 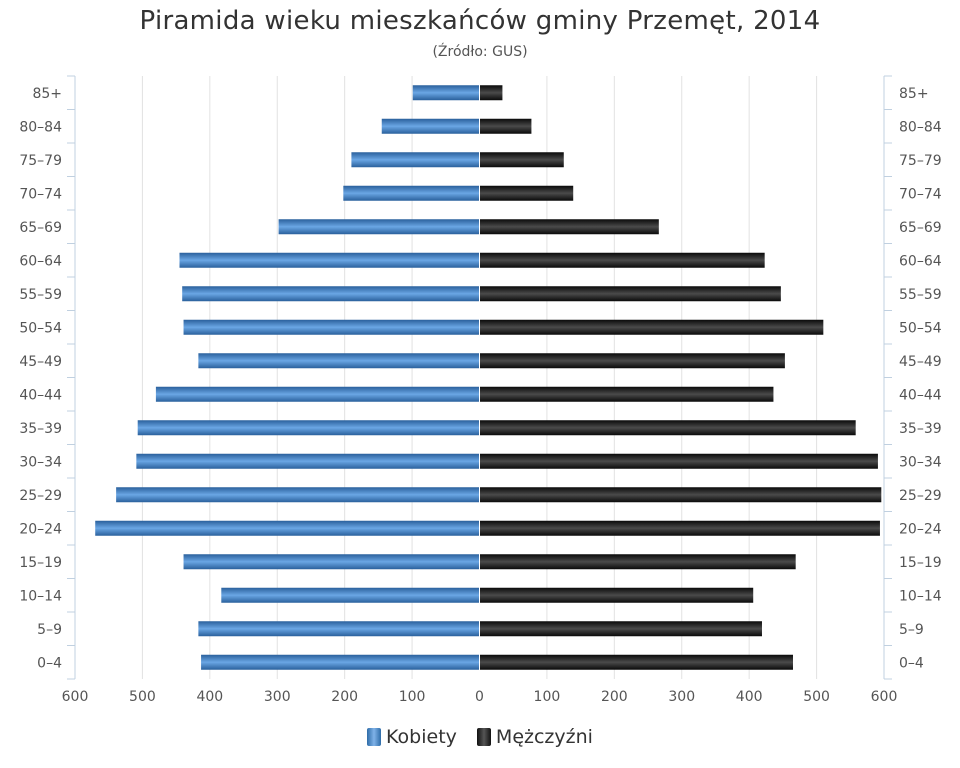 I want to click on y-tick-label-left: 55–59, so click(x=40, y=295).